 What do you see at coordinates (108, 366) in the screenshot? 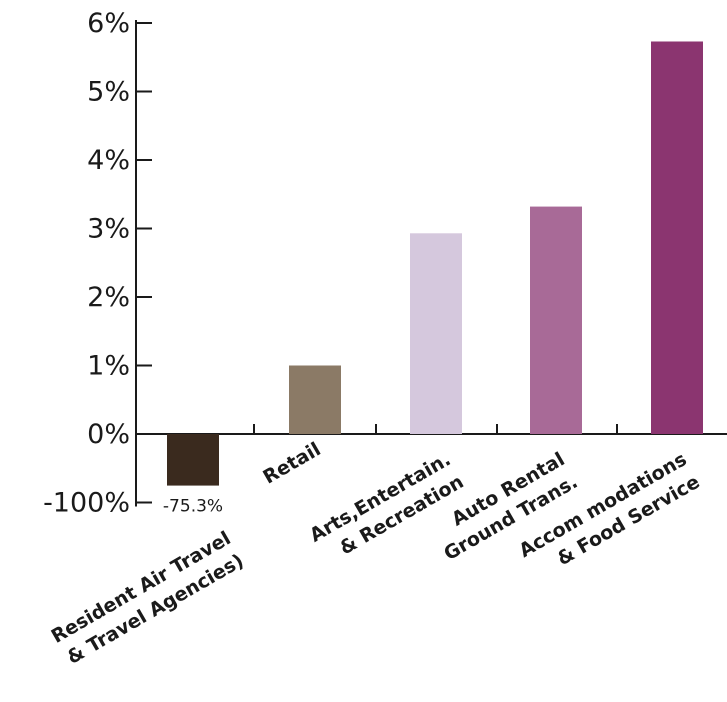
I see `y-tick-label: 1%` at bounding box center [108, 366].